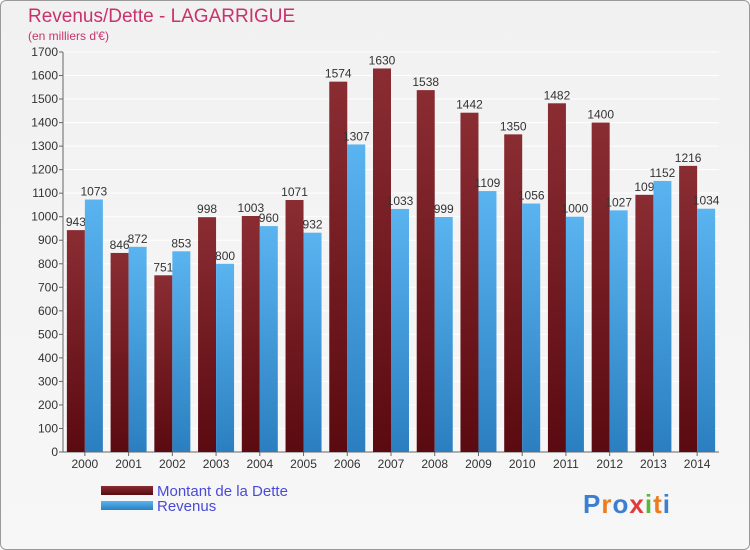 This screenshot has height=550, width=750. Describe the element at coordinates (94, 192) in the screenshot. I see `data-label-revenus: 1073` at that location.